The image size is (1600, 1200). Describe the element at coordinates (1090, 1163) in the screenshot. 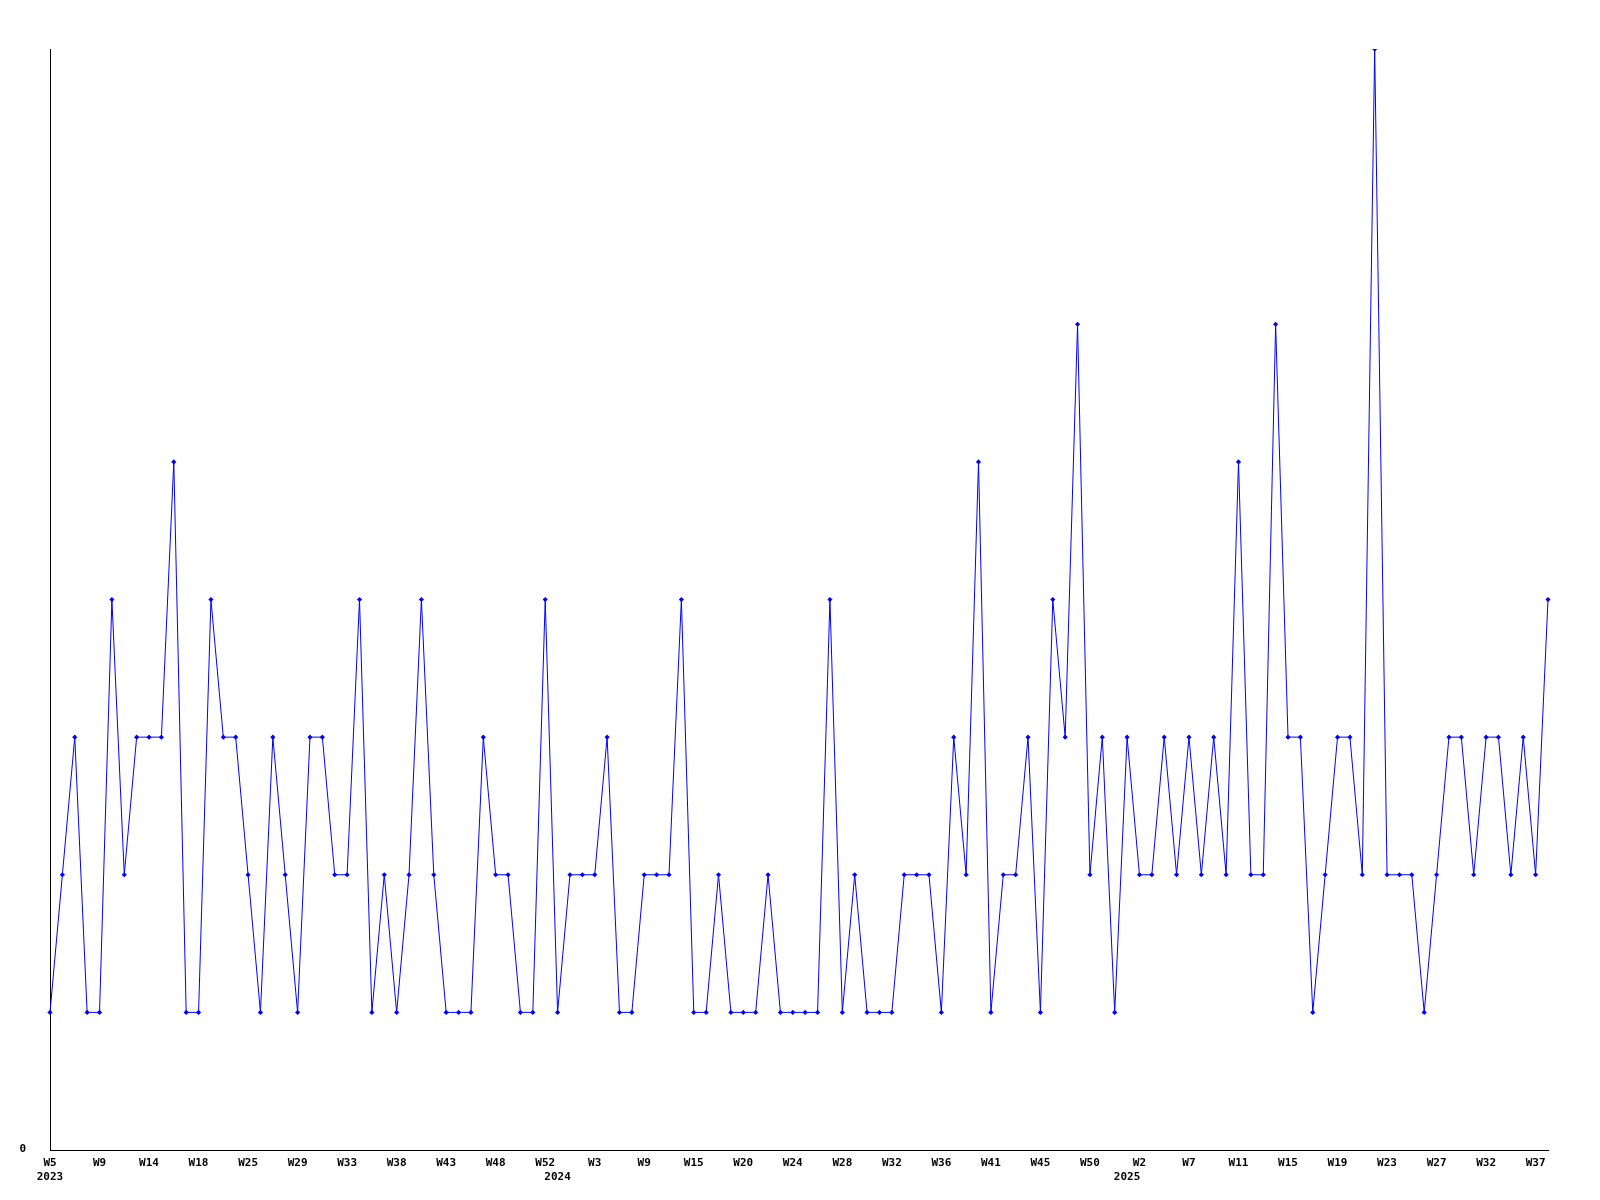

I see `x-tick-label: W50` at that location.